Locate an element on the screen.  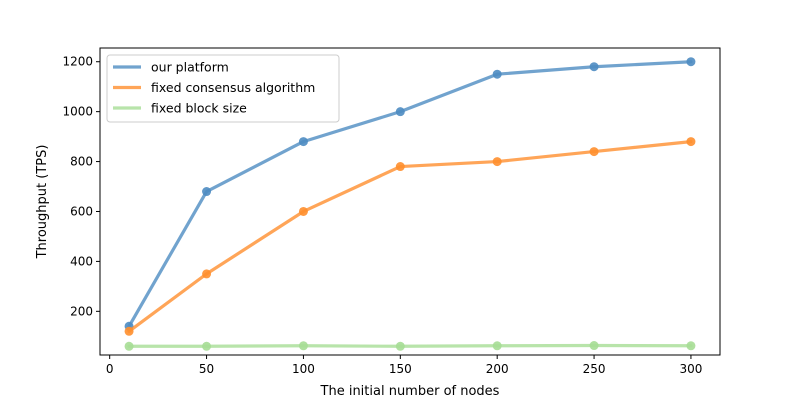
y-axis-ticks: 200 400 600 800 1000 1200 is located at coordinates (81, 186).